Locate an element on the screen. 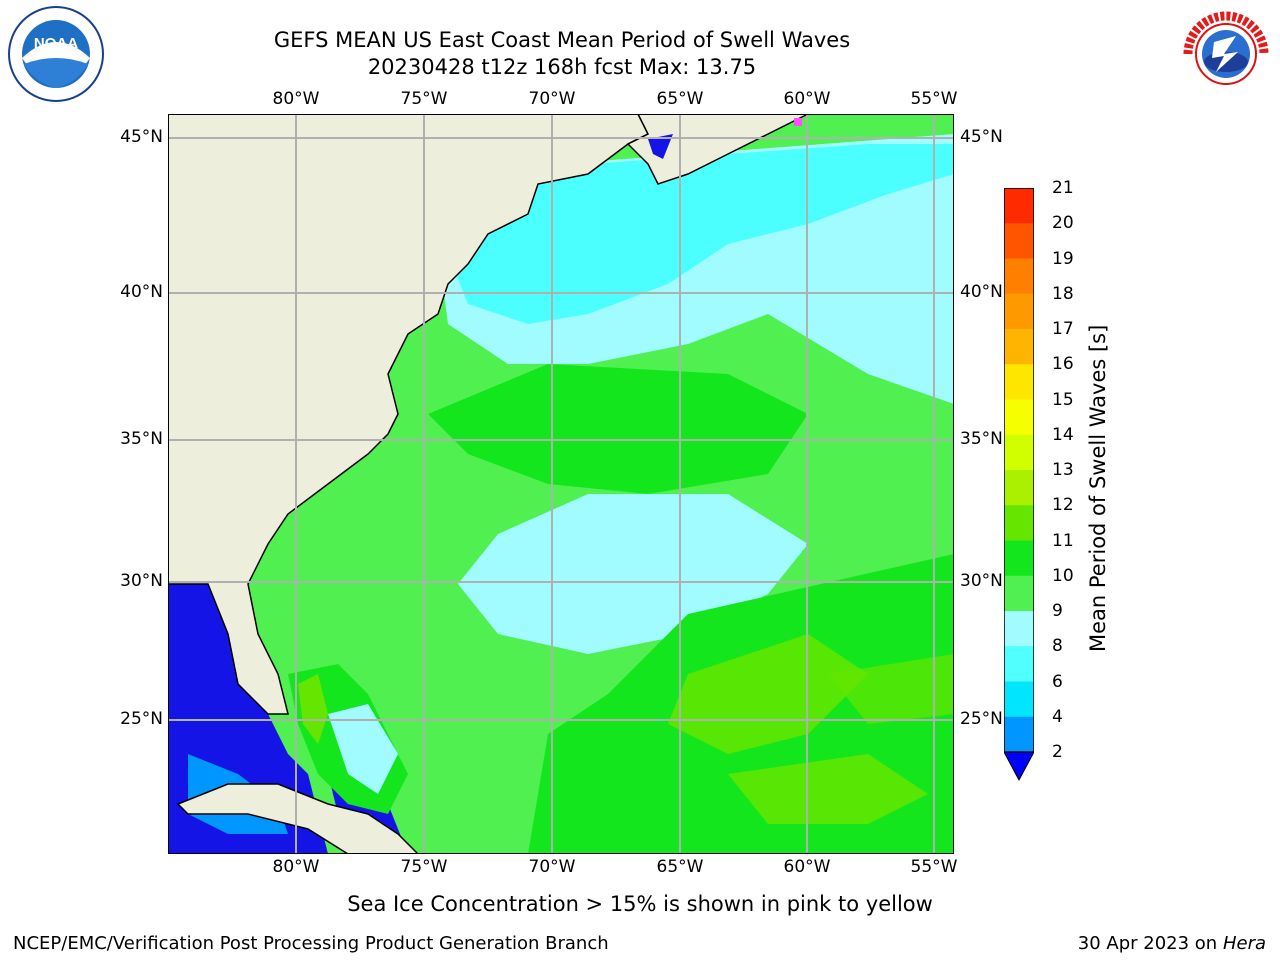  footer-date: 30 Apr 2023 on Hera is located at coordinates (1172, 944).